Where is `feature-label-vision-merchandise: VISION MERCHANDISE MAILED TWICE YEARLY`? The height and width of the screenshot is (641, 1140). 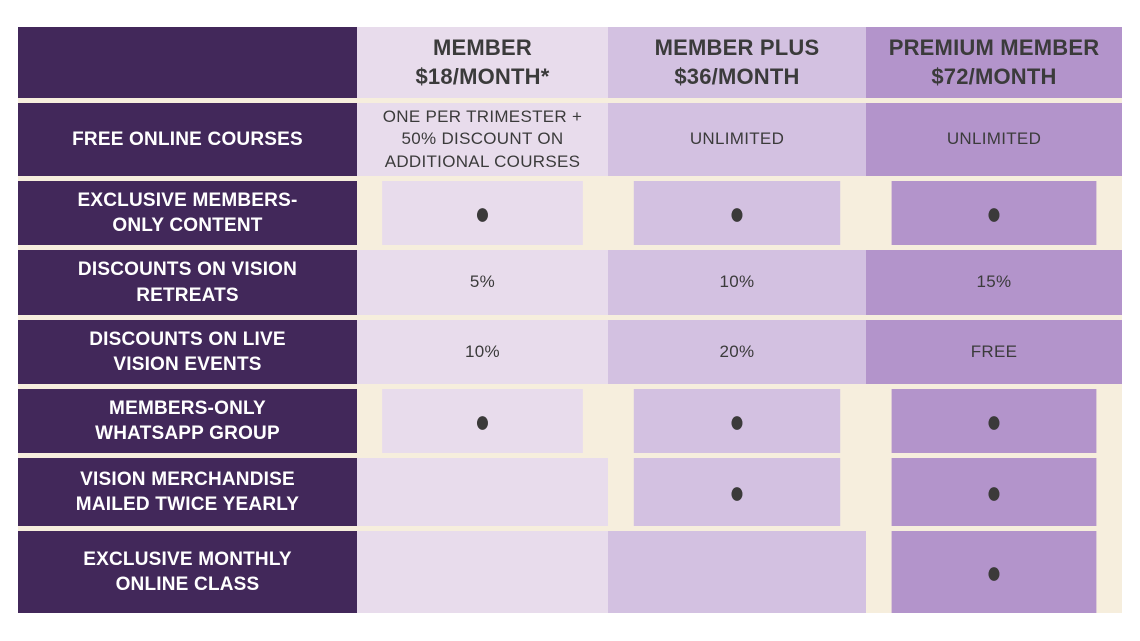
feature-label-vision-merchandise: VISION MERCHANDISE MAILED TWICE YEARLY is located at coordinates (187, 492).